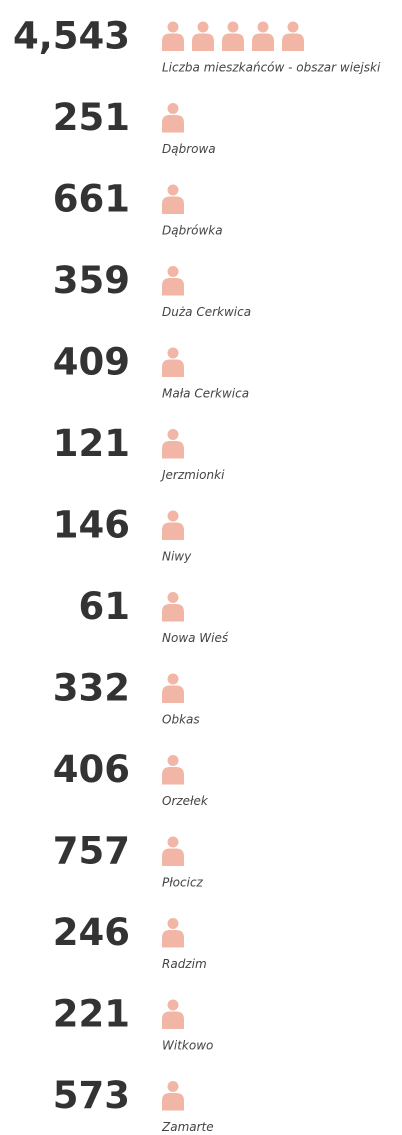 The width and height of the screenshot is (402, 1135). I want to click on value-label: 661, so click(91, 199).